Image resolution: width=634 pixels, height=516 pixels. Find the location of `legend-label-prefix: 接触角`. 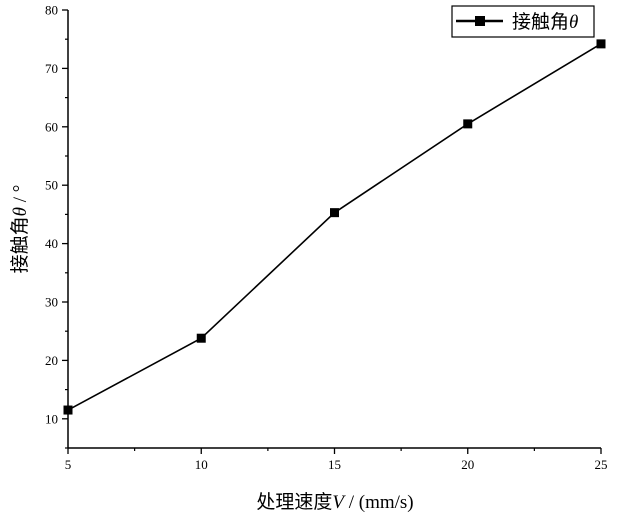

legend-label-prefix: 接触角 is located at coordinates (540, 22).